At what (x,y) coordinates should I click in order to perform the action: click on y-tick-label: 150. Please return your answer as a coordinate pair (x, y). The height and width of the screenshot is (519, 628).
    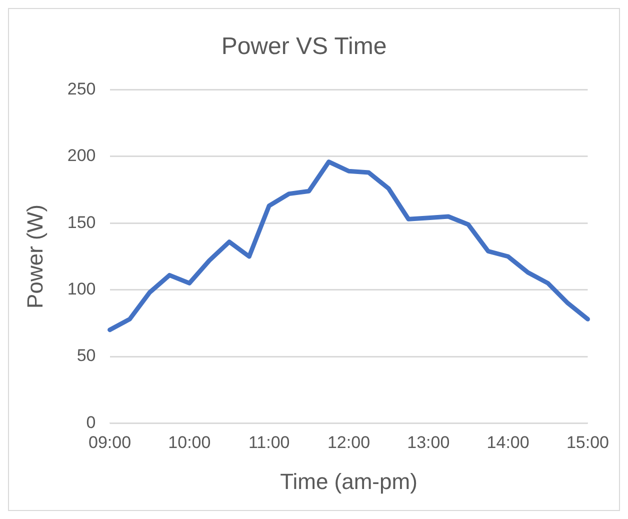
    Looking at the image, I should click on (81, 222).